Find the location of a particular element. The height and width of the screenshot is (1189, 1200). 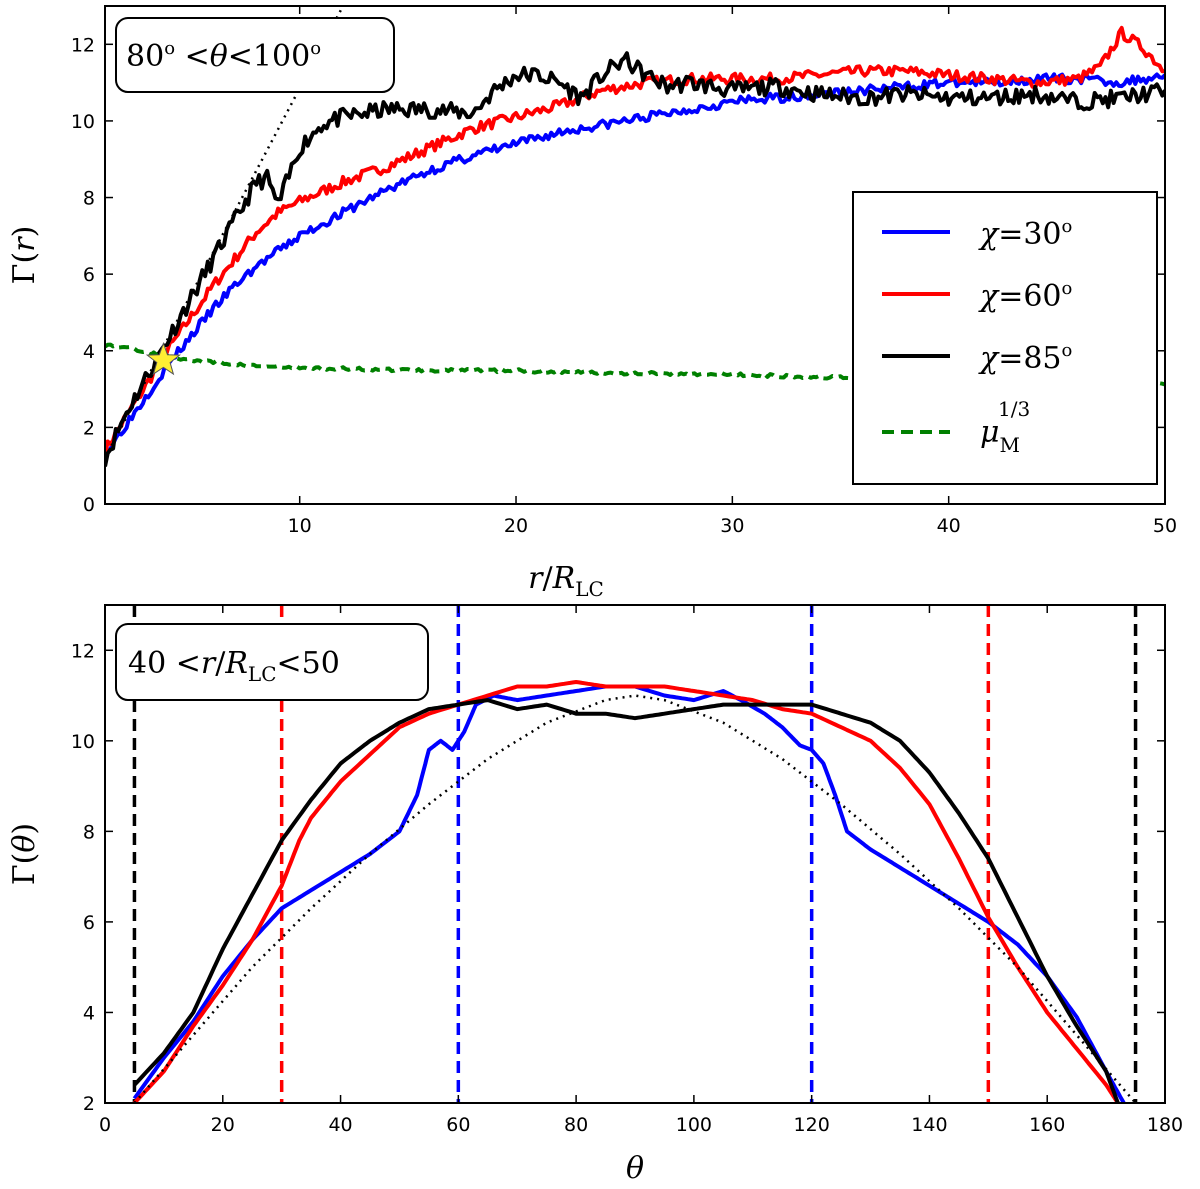

top-star-marker is located at coordinates (163, 358).